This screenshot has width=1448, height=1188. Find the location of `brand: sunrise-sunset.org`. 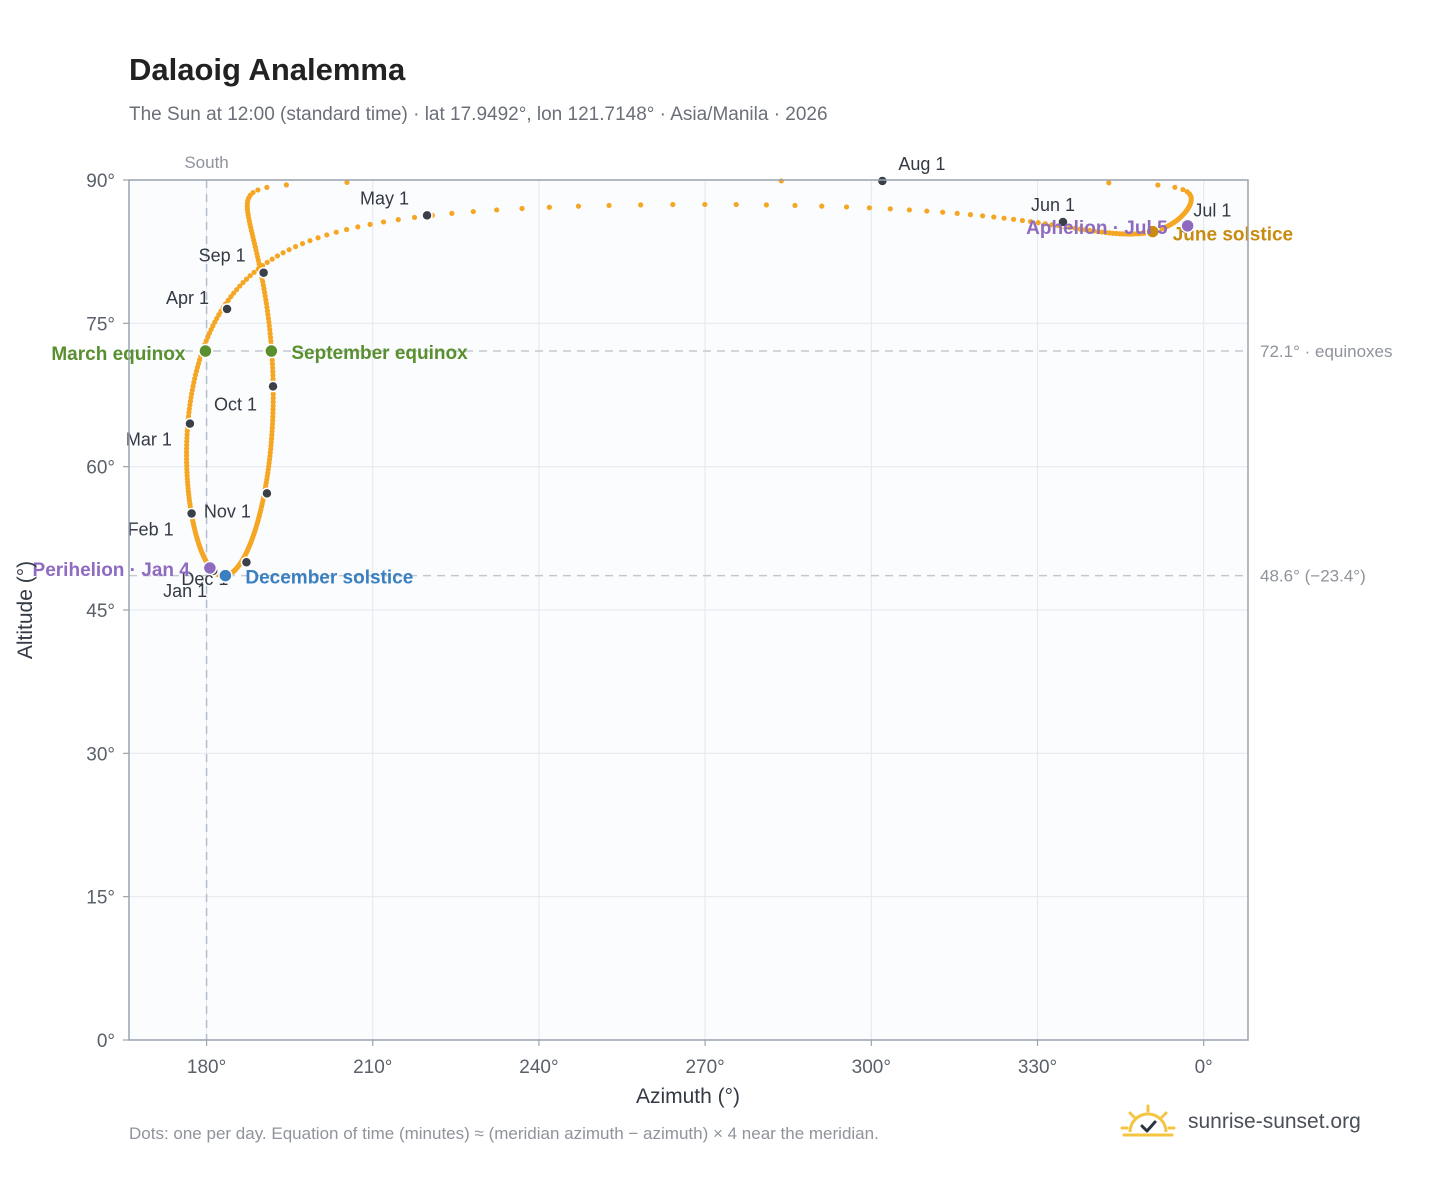

brand: sunrise-sunset.org is located at coordinates (1240, 1122).